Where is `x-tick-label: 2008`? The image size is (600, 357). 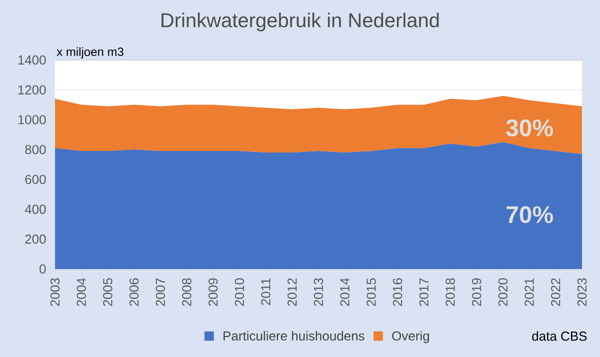 x-tick-label: 2008 is located at coordinates (187, 292).